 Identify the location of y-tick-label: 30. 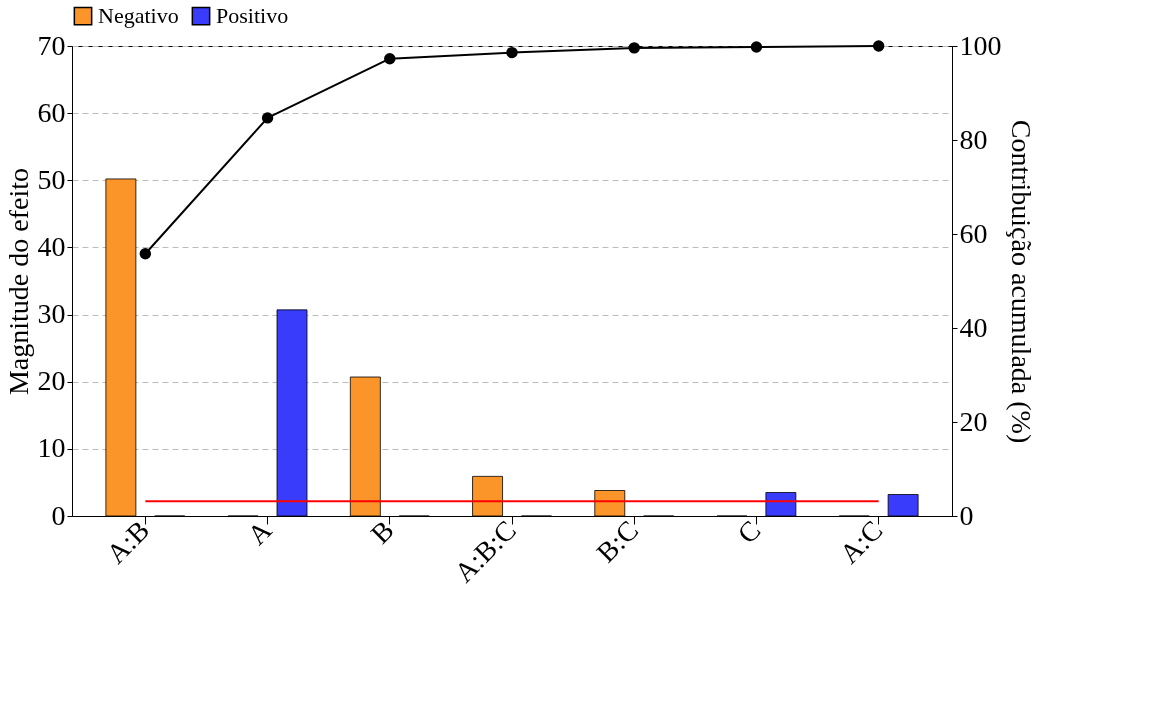
(51, 314).